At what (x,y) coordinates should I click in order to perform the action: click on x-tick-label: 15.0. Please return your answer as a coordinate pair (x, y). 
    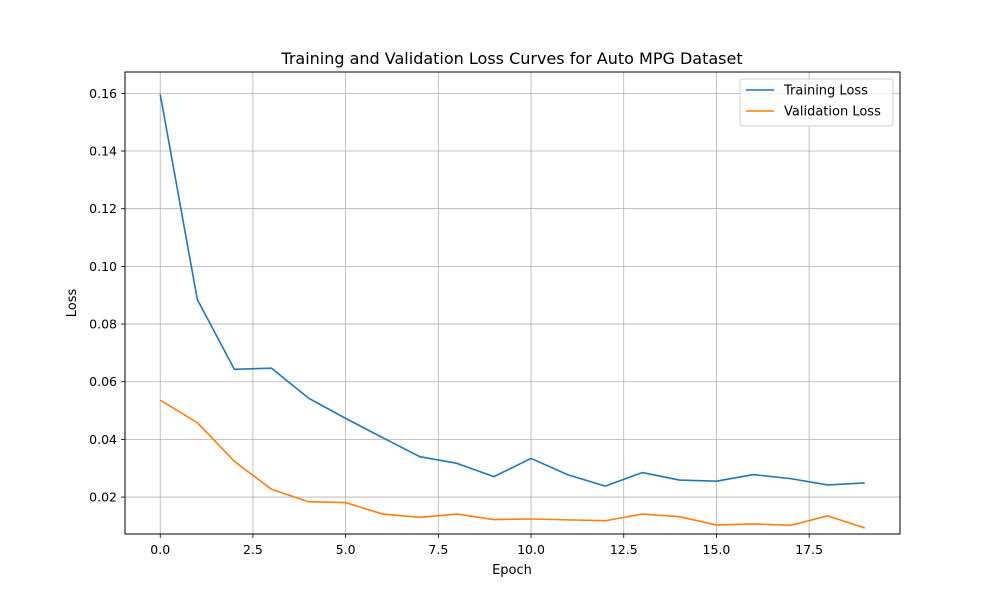
    Looking at the image, I should click on (717, 549).